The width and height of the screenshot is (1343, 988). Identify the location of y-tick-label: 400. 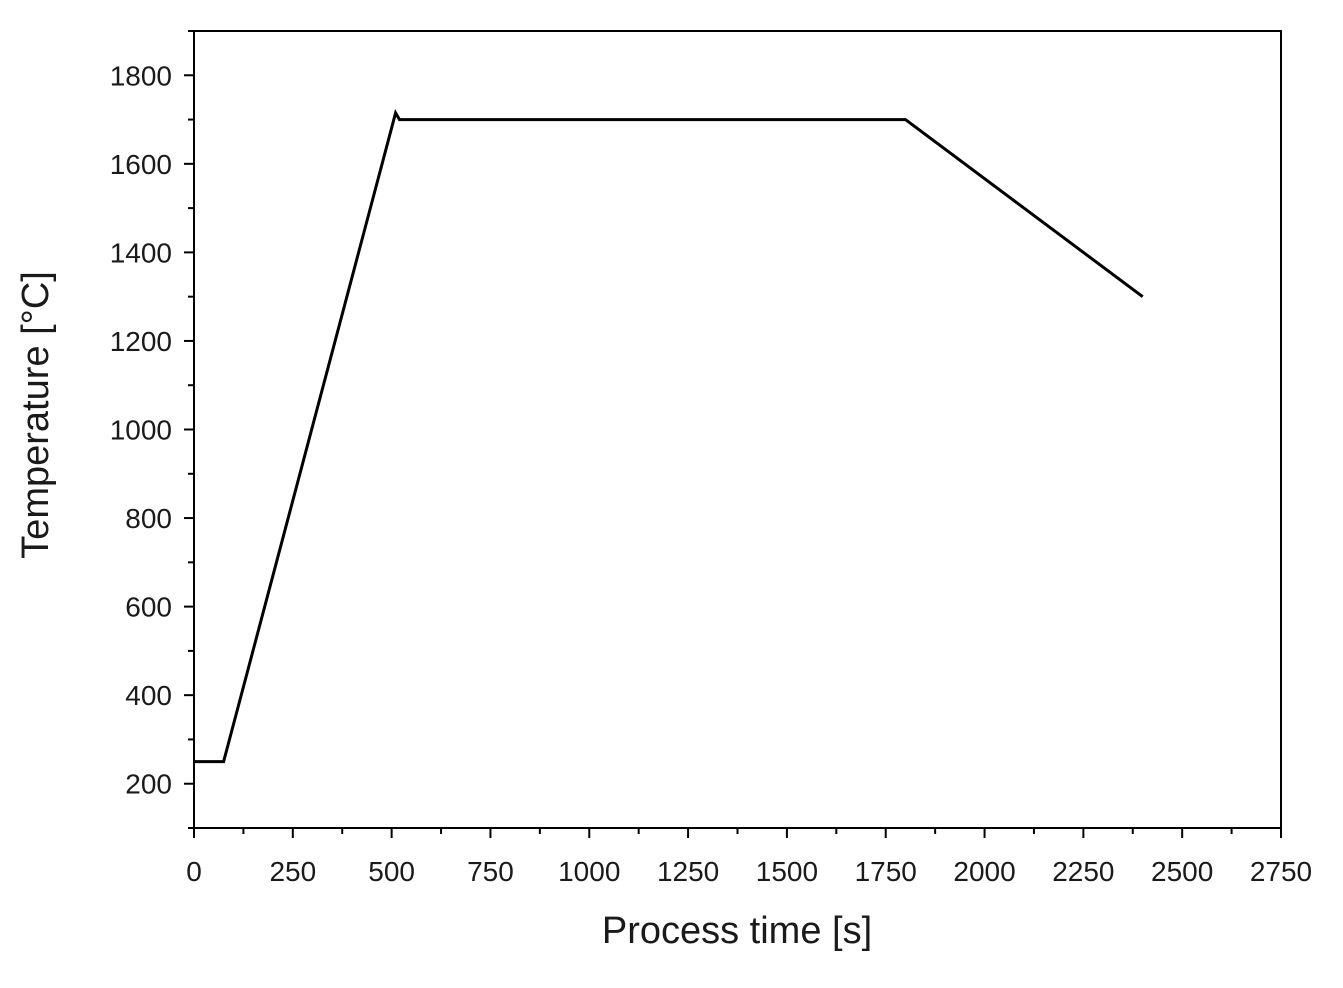
(148, 695).